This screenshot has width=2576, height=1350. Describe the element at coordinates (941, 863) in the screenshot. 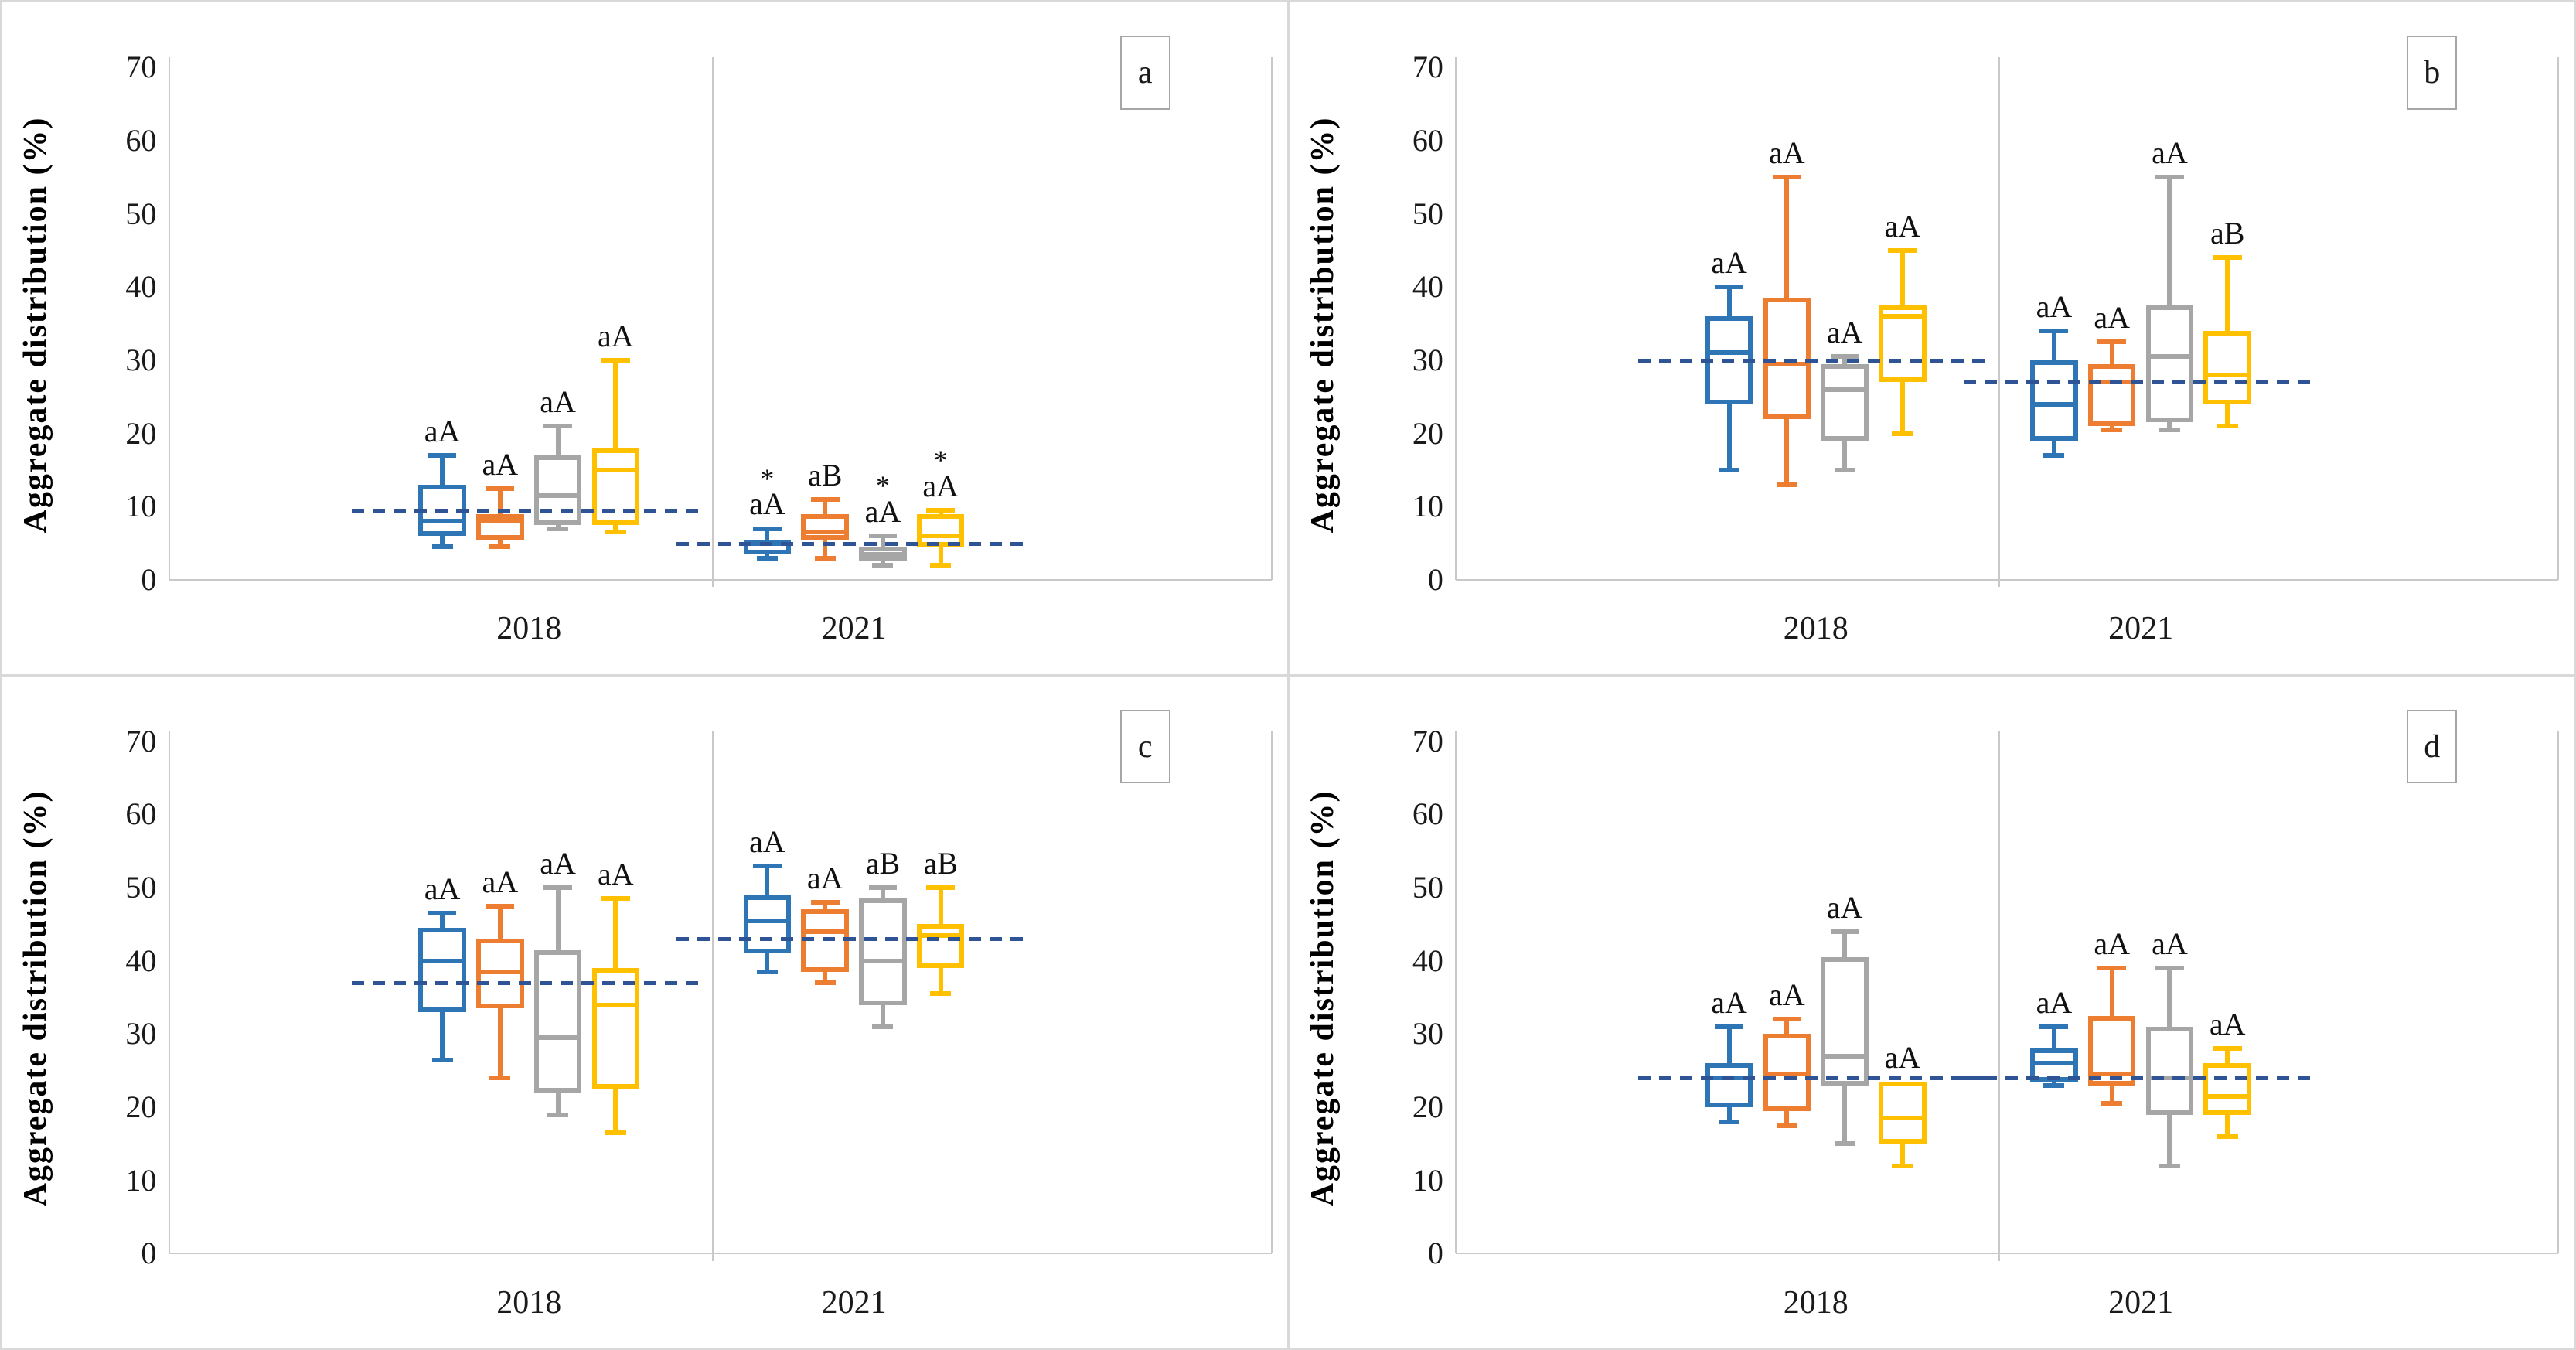

I see `significance-label: aB` at that location.